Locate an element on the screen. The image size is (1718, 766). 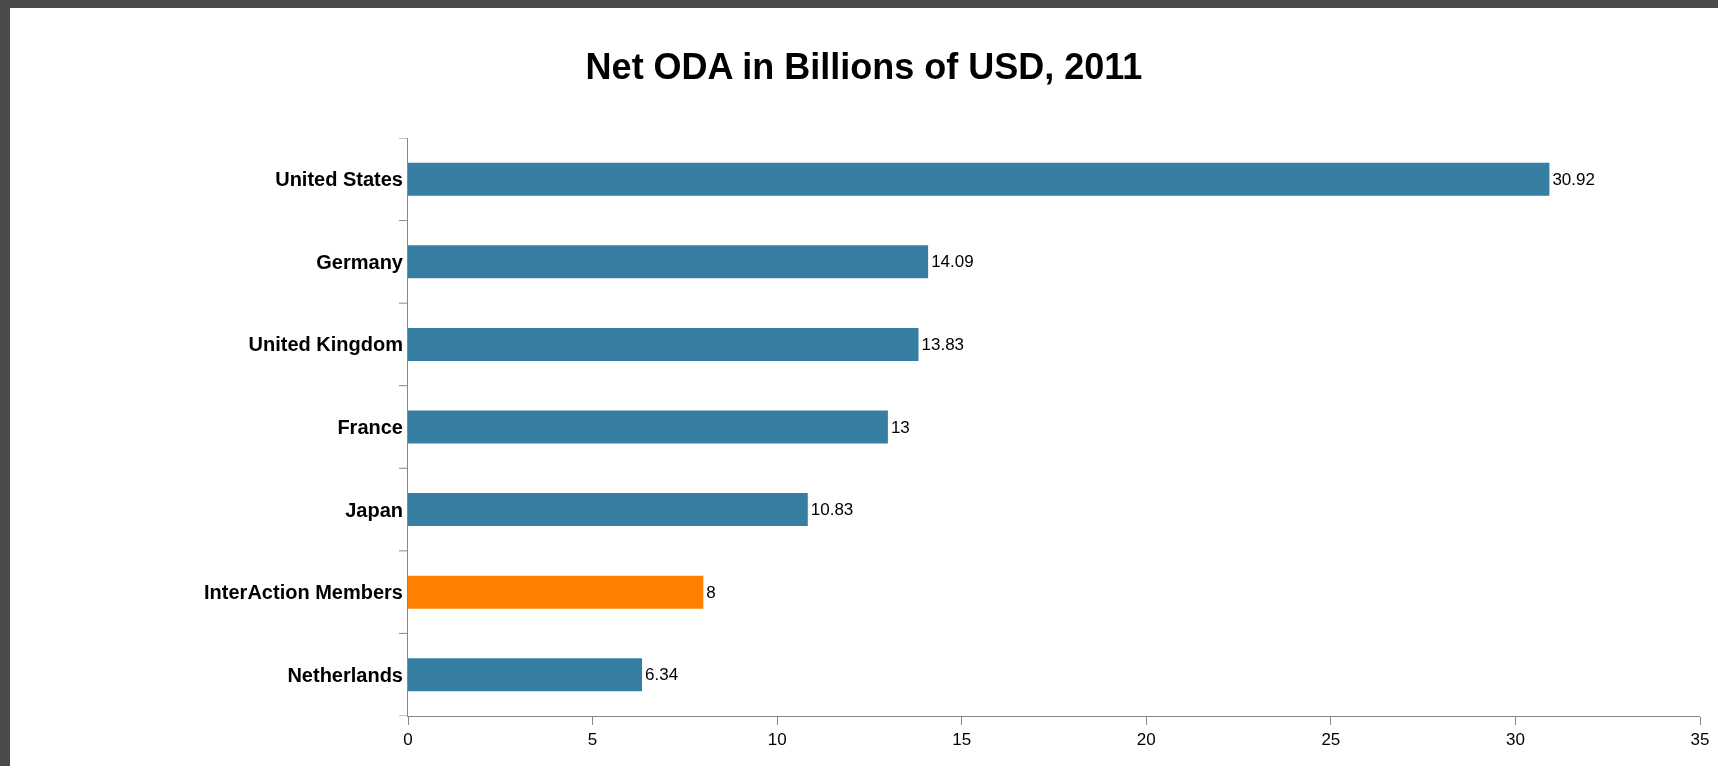
y-tick-label: InterAction Members is located at coordinates (303, 592).